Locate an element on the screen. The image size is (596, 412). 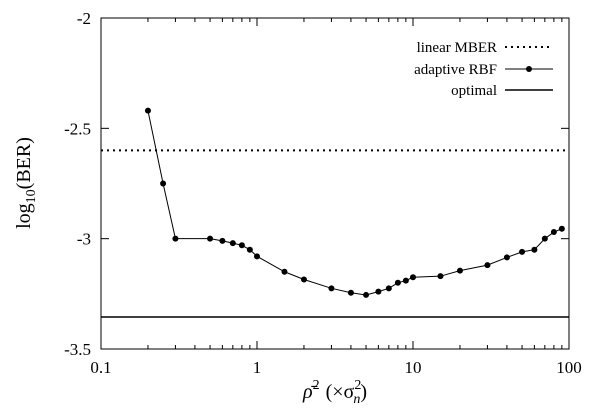
legend-label-linear-mber: linear MBER is located at coordinates (457, 48).